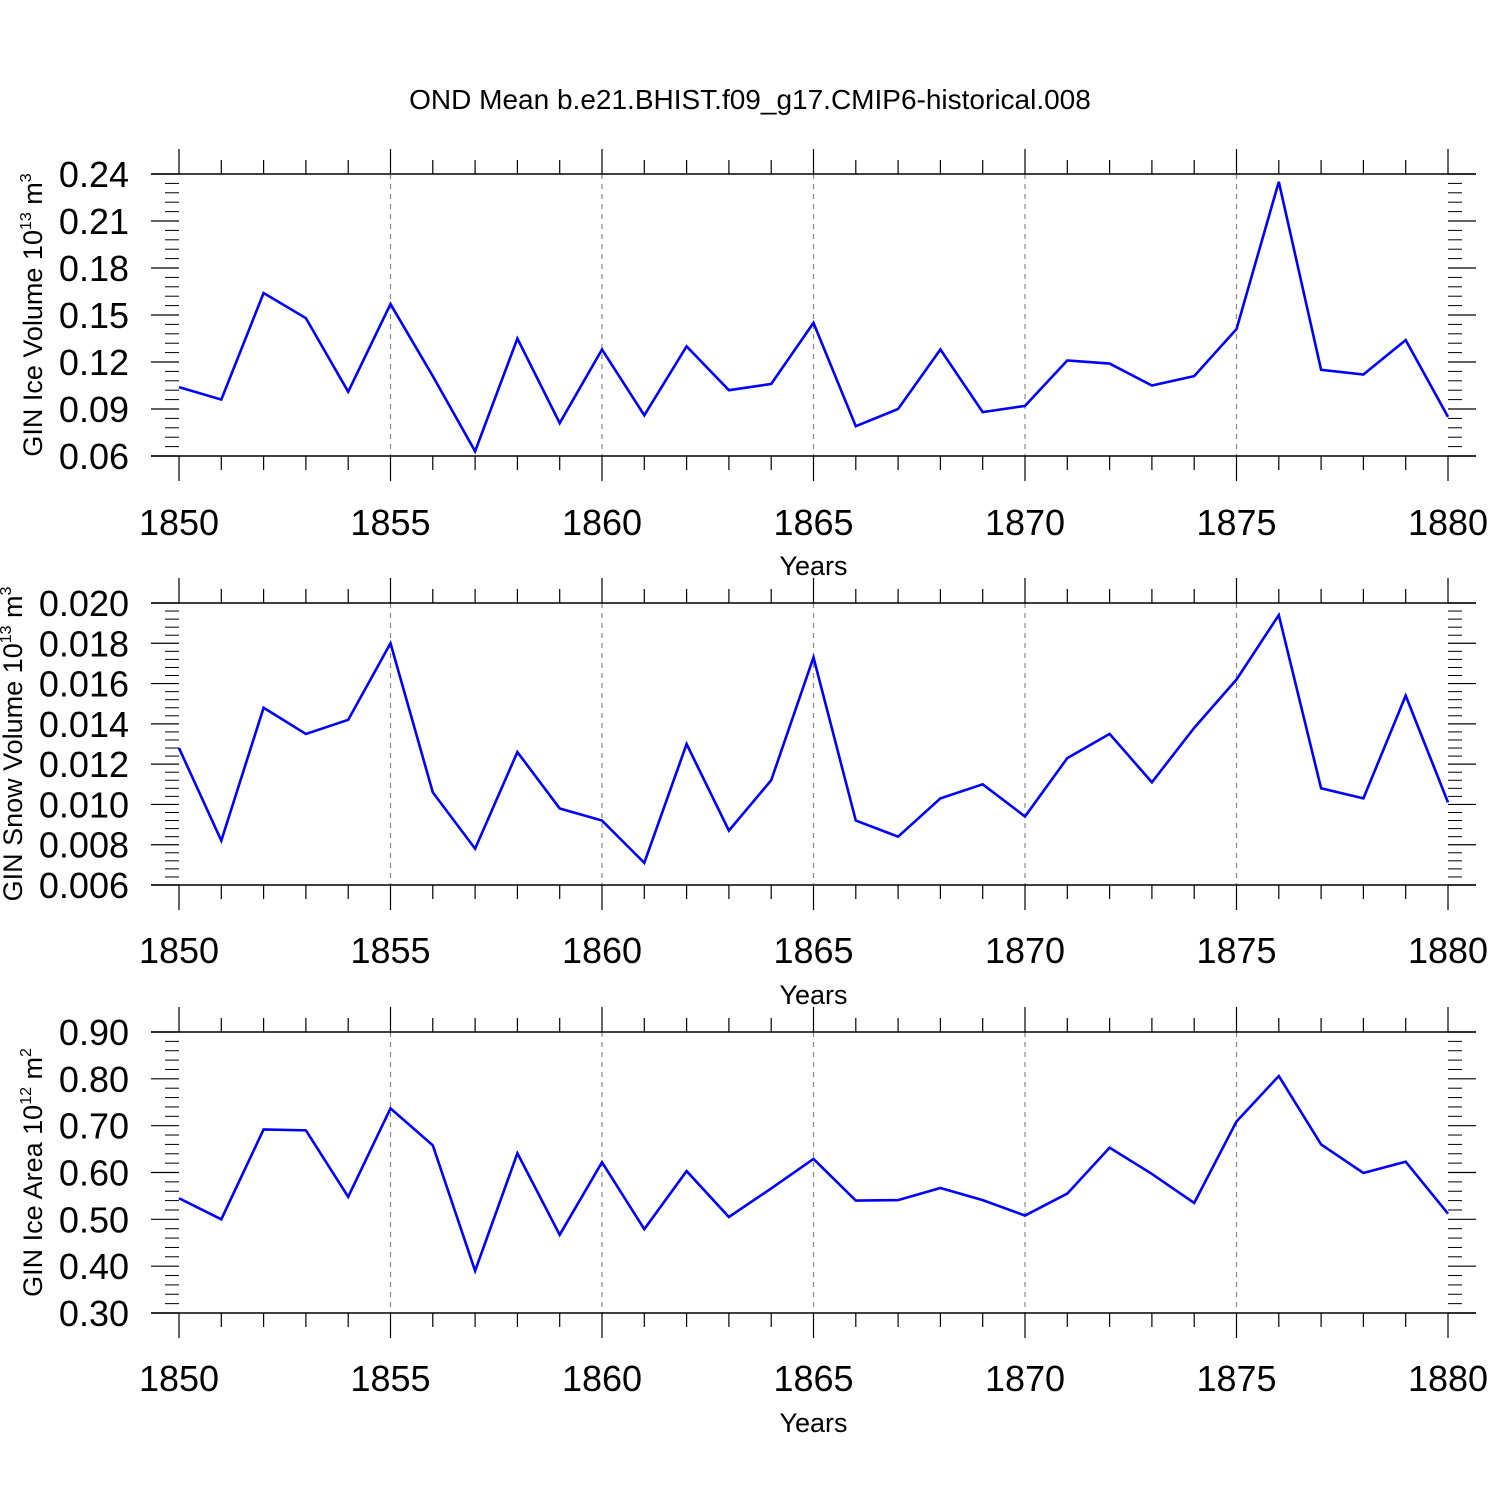  I want to click on y-tick-label: 0.006, so click(84, 885).